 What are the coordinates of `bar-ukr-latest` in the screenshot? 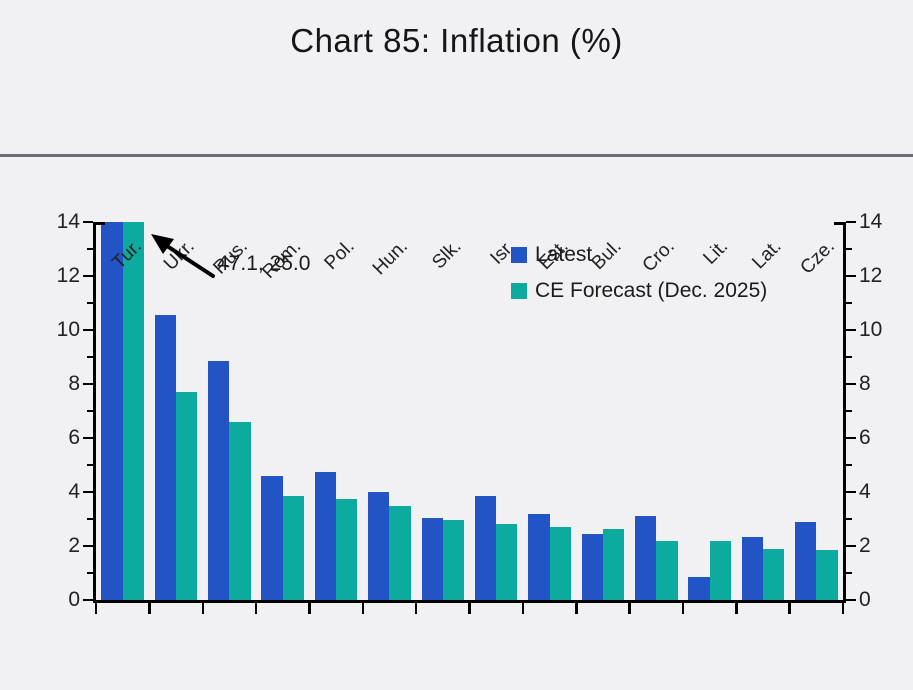 It's located at (165, 457).